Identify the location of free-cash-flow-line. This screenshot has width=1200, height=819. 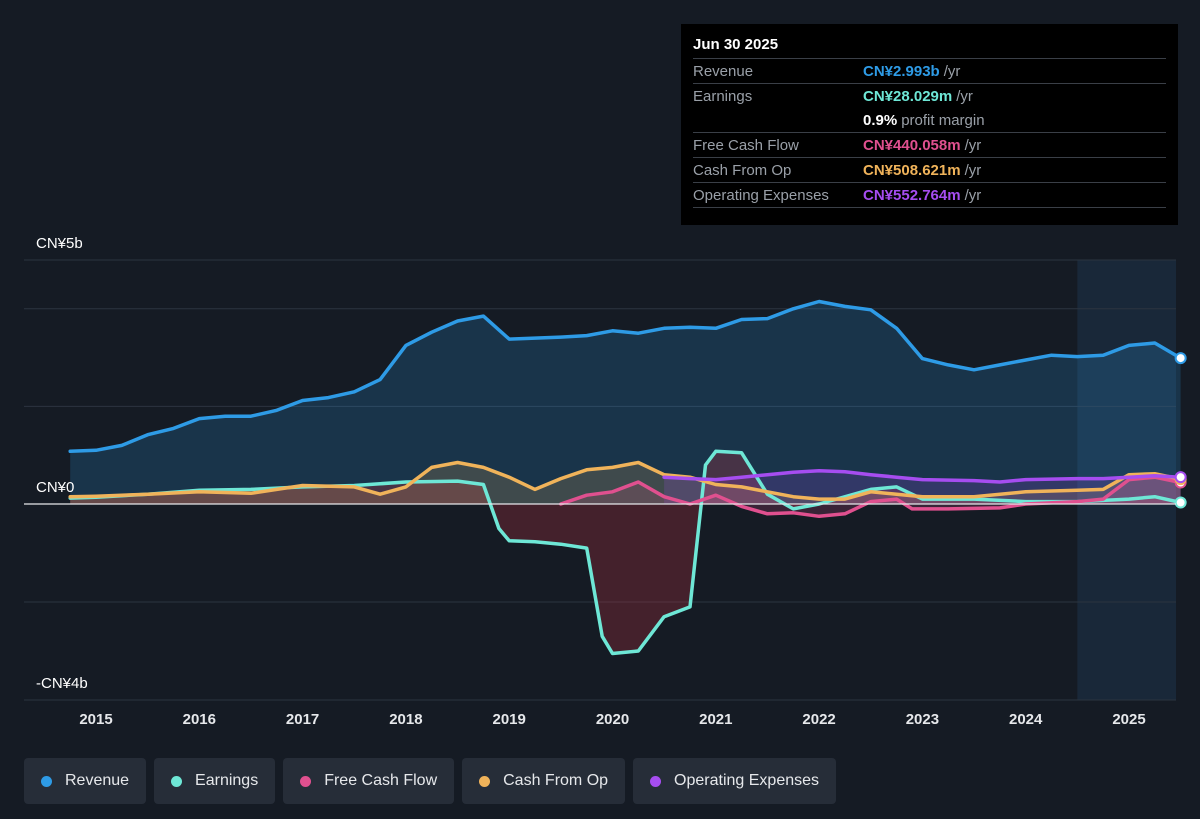
(871, 497).